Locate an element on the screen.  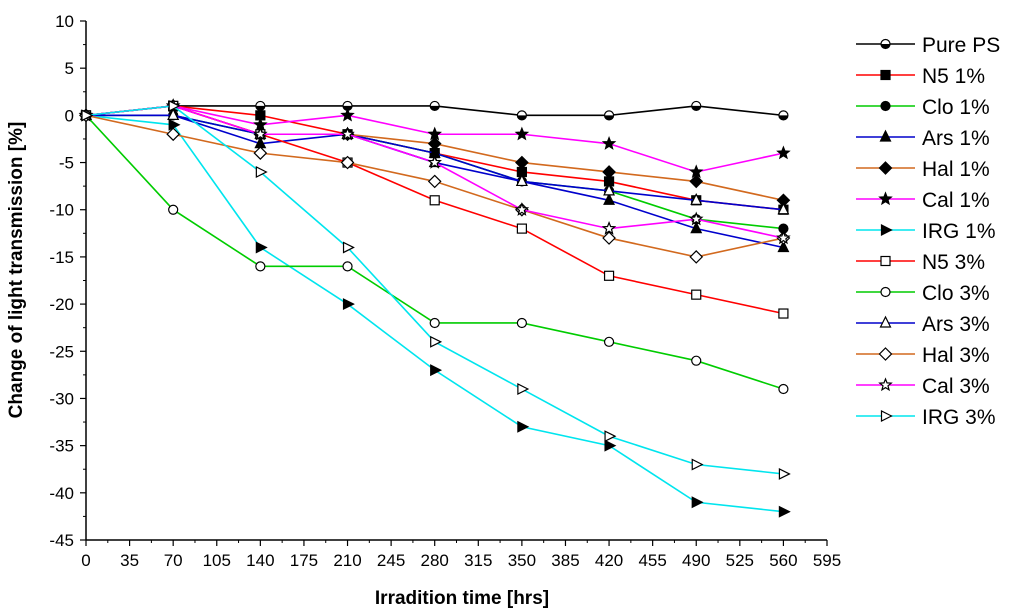
legend-item: Hal 3% is located at coordinates (923, 355).